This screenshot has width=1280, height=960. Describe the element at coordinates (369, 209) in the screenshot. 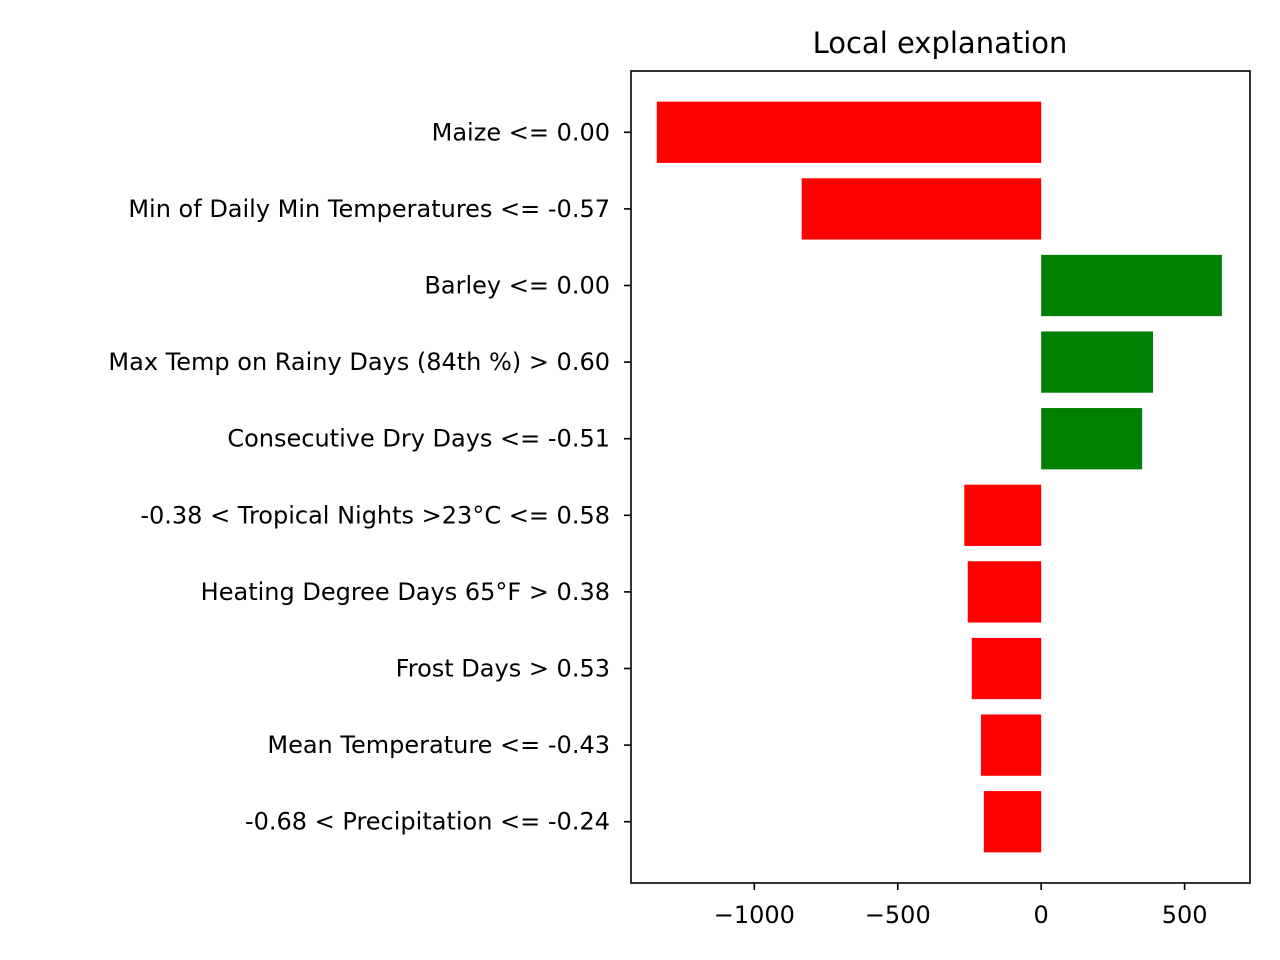

I see `y-tick-label-1: Min of Daily Min Temperatures <= -0.57` at that location.